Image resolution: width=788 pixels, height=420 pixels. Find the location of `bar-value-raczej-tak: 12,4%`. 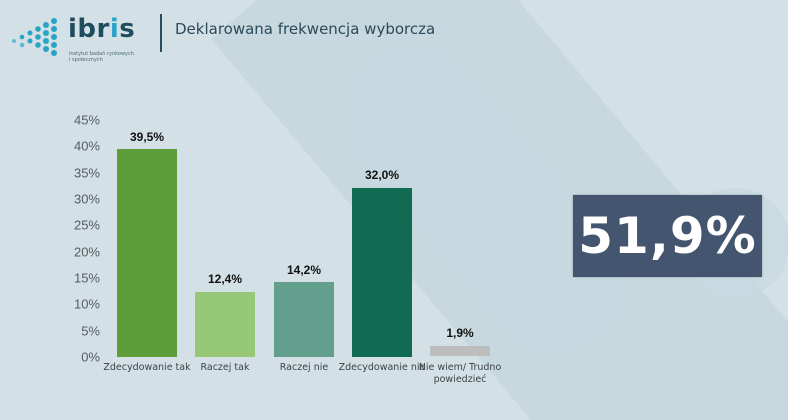

bar-value-raczej-tak: 12,4% is located at coordinates (225, 279).